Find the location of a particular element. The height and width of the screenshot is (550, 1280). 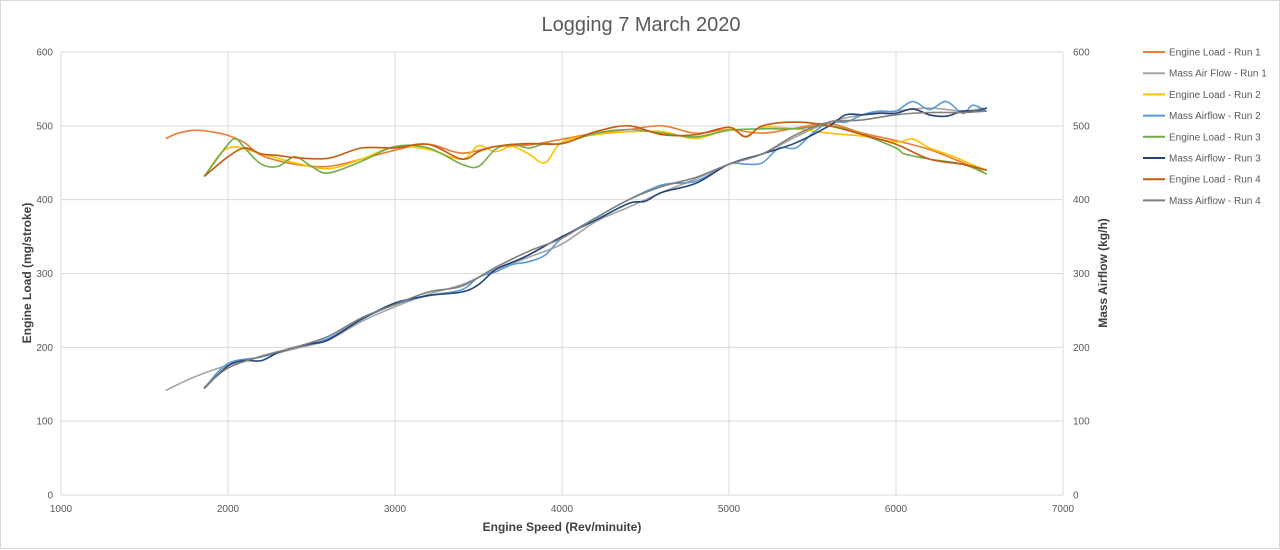

legend-label-mass-airflow-run-2: Mass Airflow - Run 2 is located at coordinates (1215, 116).